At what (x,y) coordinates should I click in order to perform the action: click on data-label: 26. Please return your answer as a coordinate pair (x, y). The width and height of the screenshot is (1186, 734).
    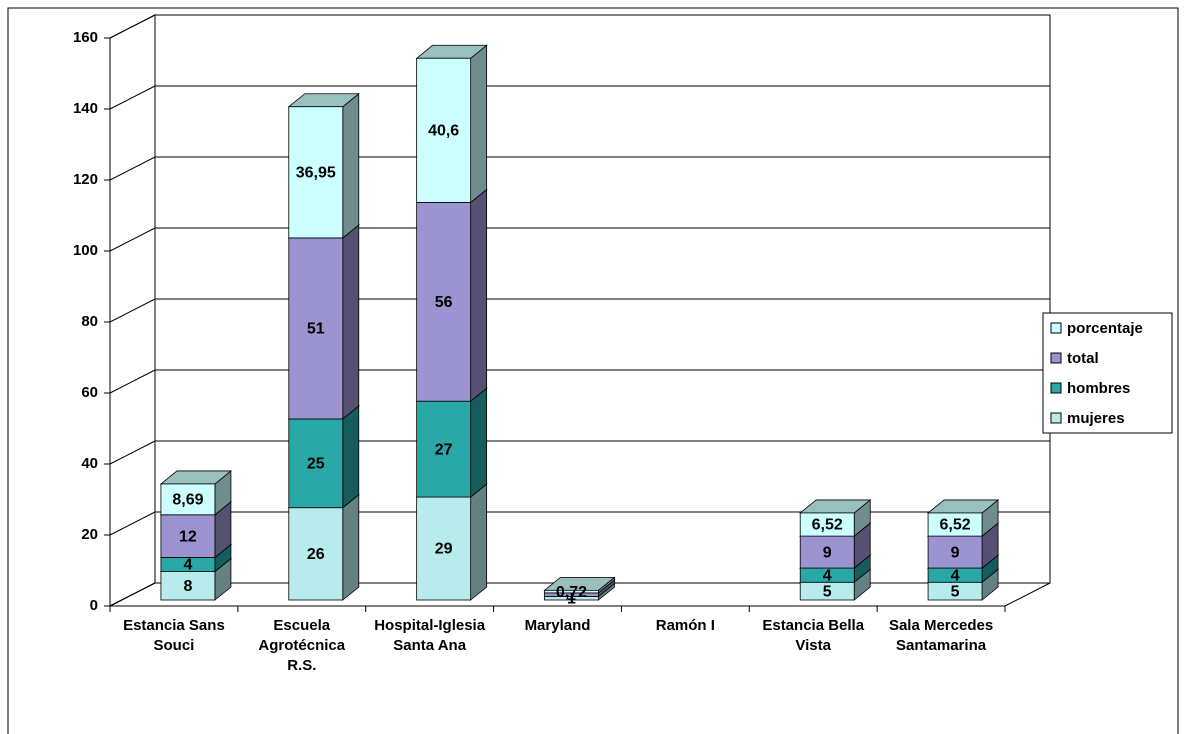
    Looking at the image, I should click on (316, 554).